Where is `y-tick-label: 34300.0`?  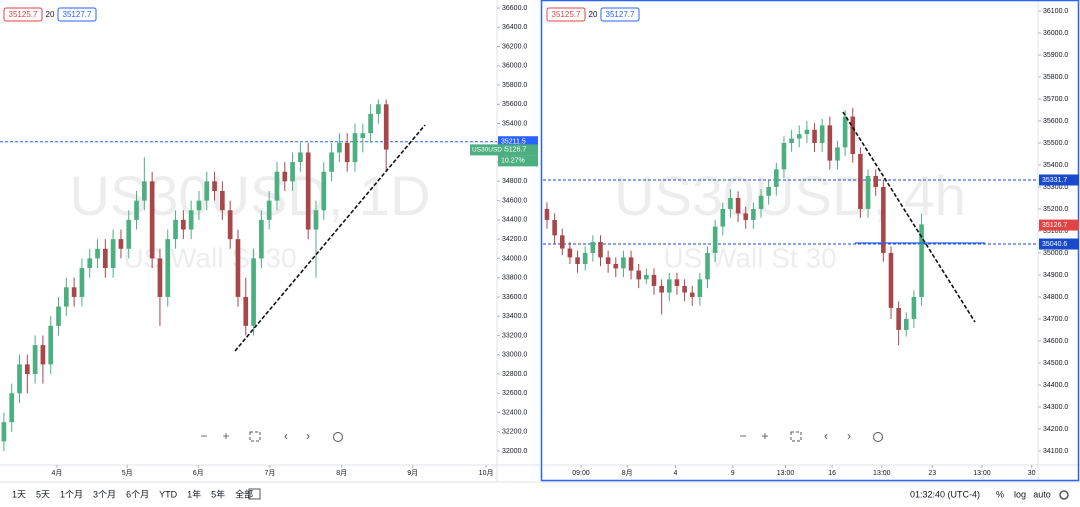 y-tick-label: 34300.0 is located at coordinates (1055, 407).